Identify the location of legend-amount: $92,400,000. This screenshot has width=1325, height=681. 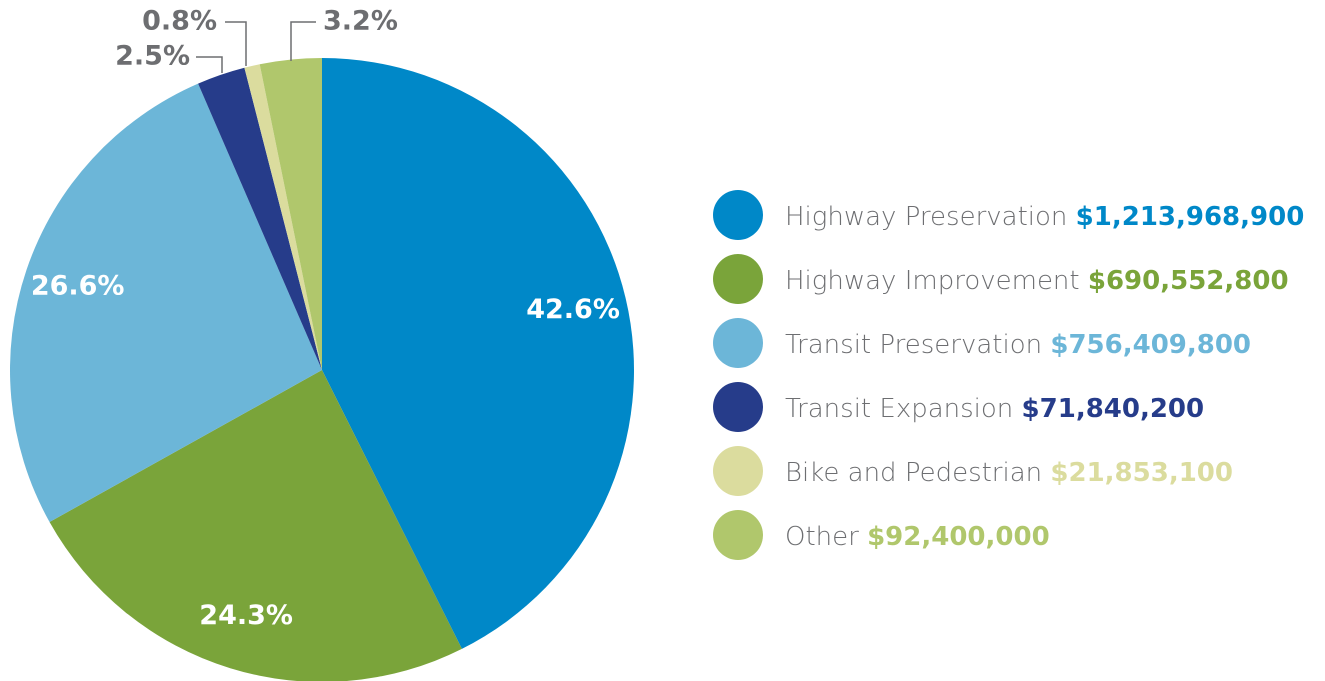
(958, 537).